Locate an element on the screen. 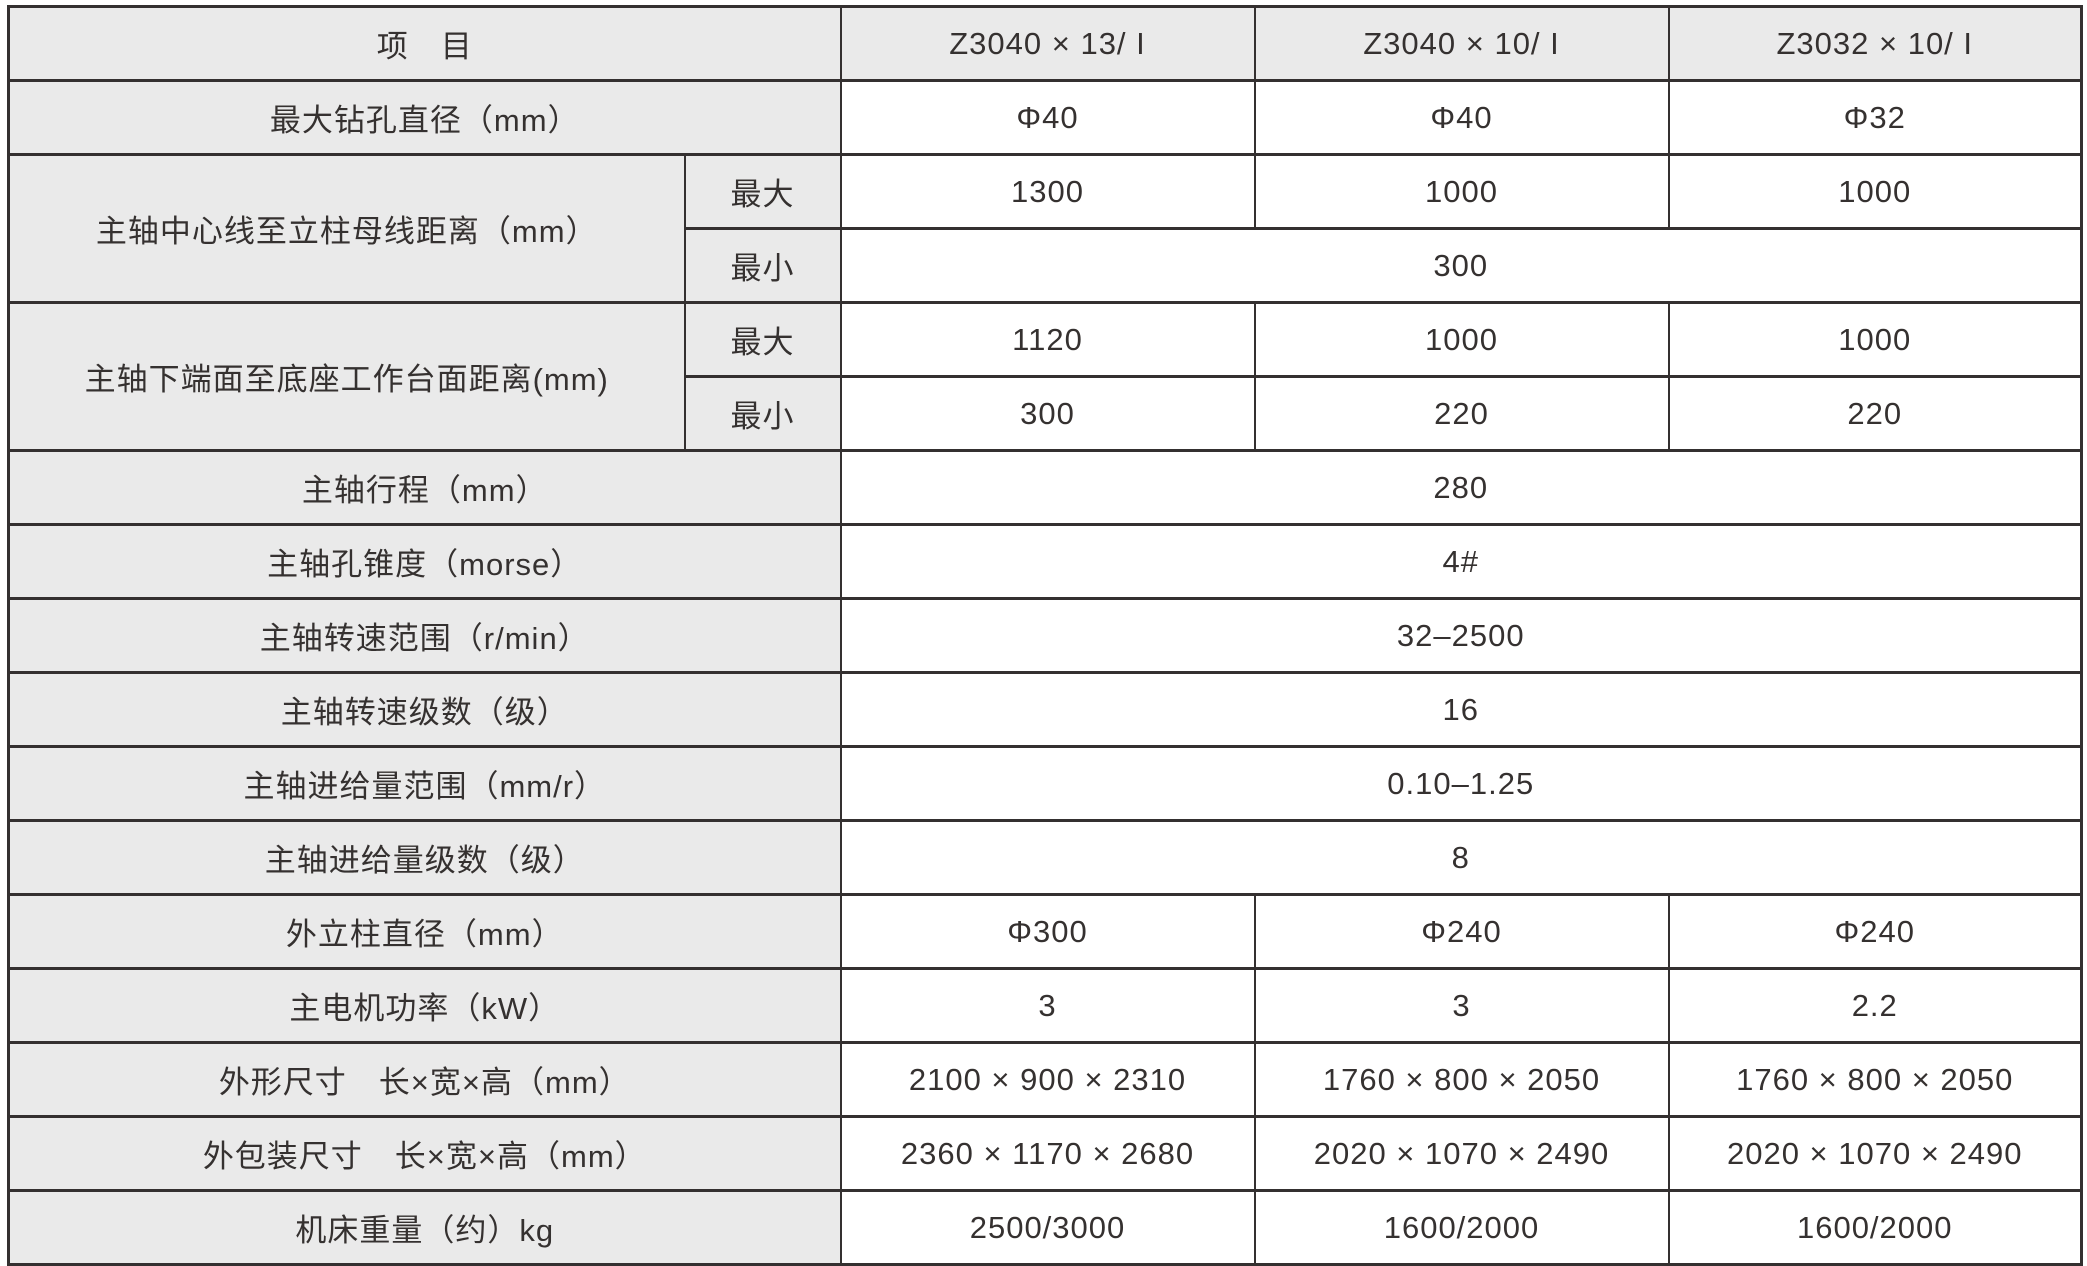  table-row: 最小 300 is located at coordinates (1046, 265).